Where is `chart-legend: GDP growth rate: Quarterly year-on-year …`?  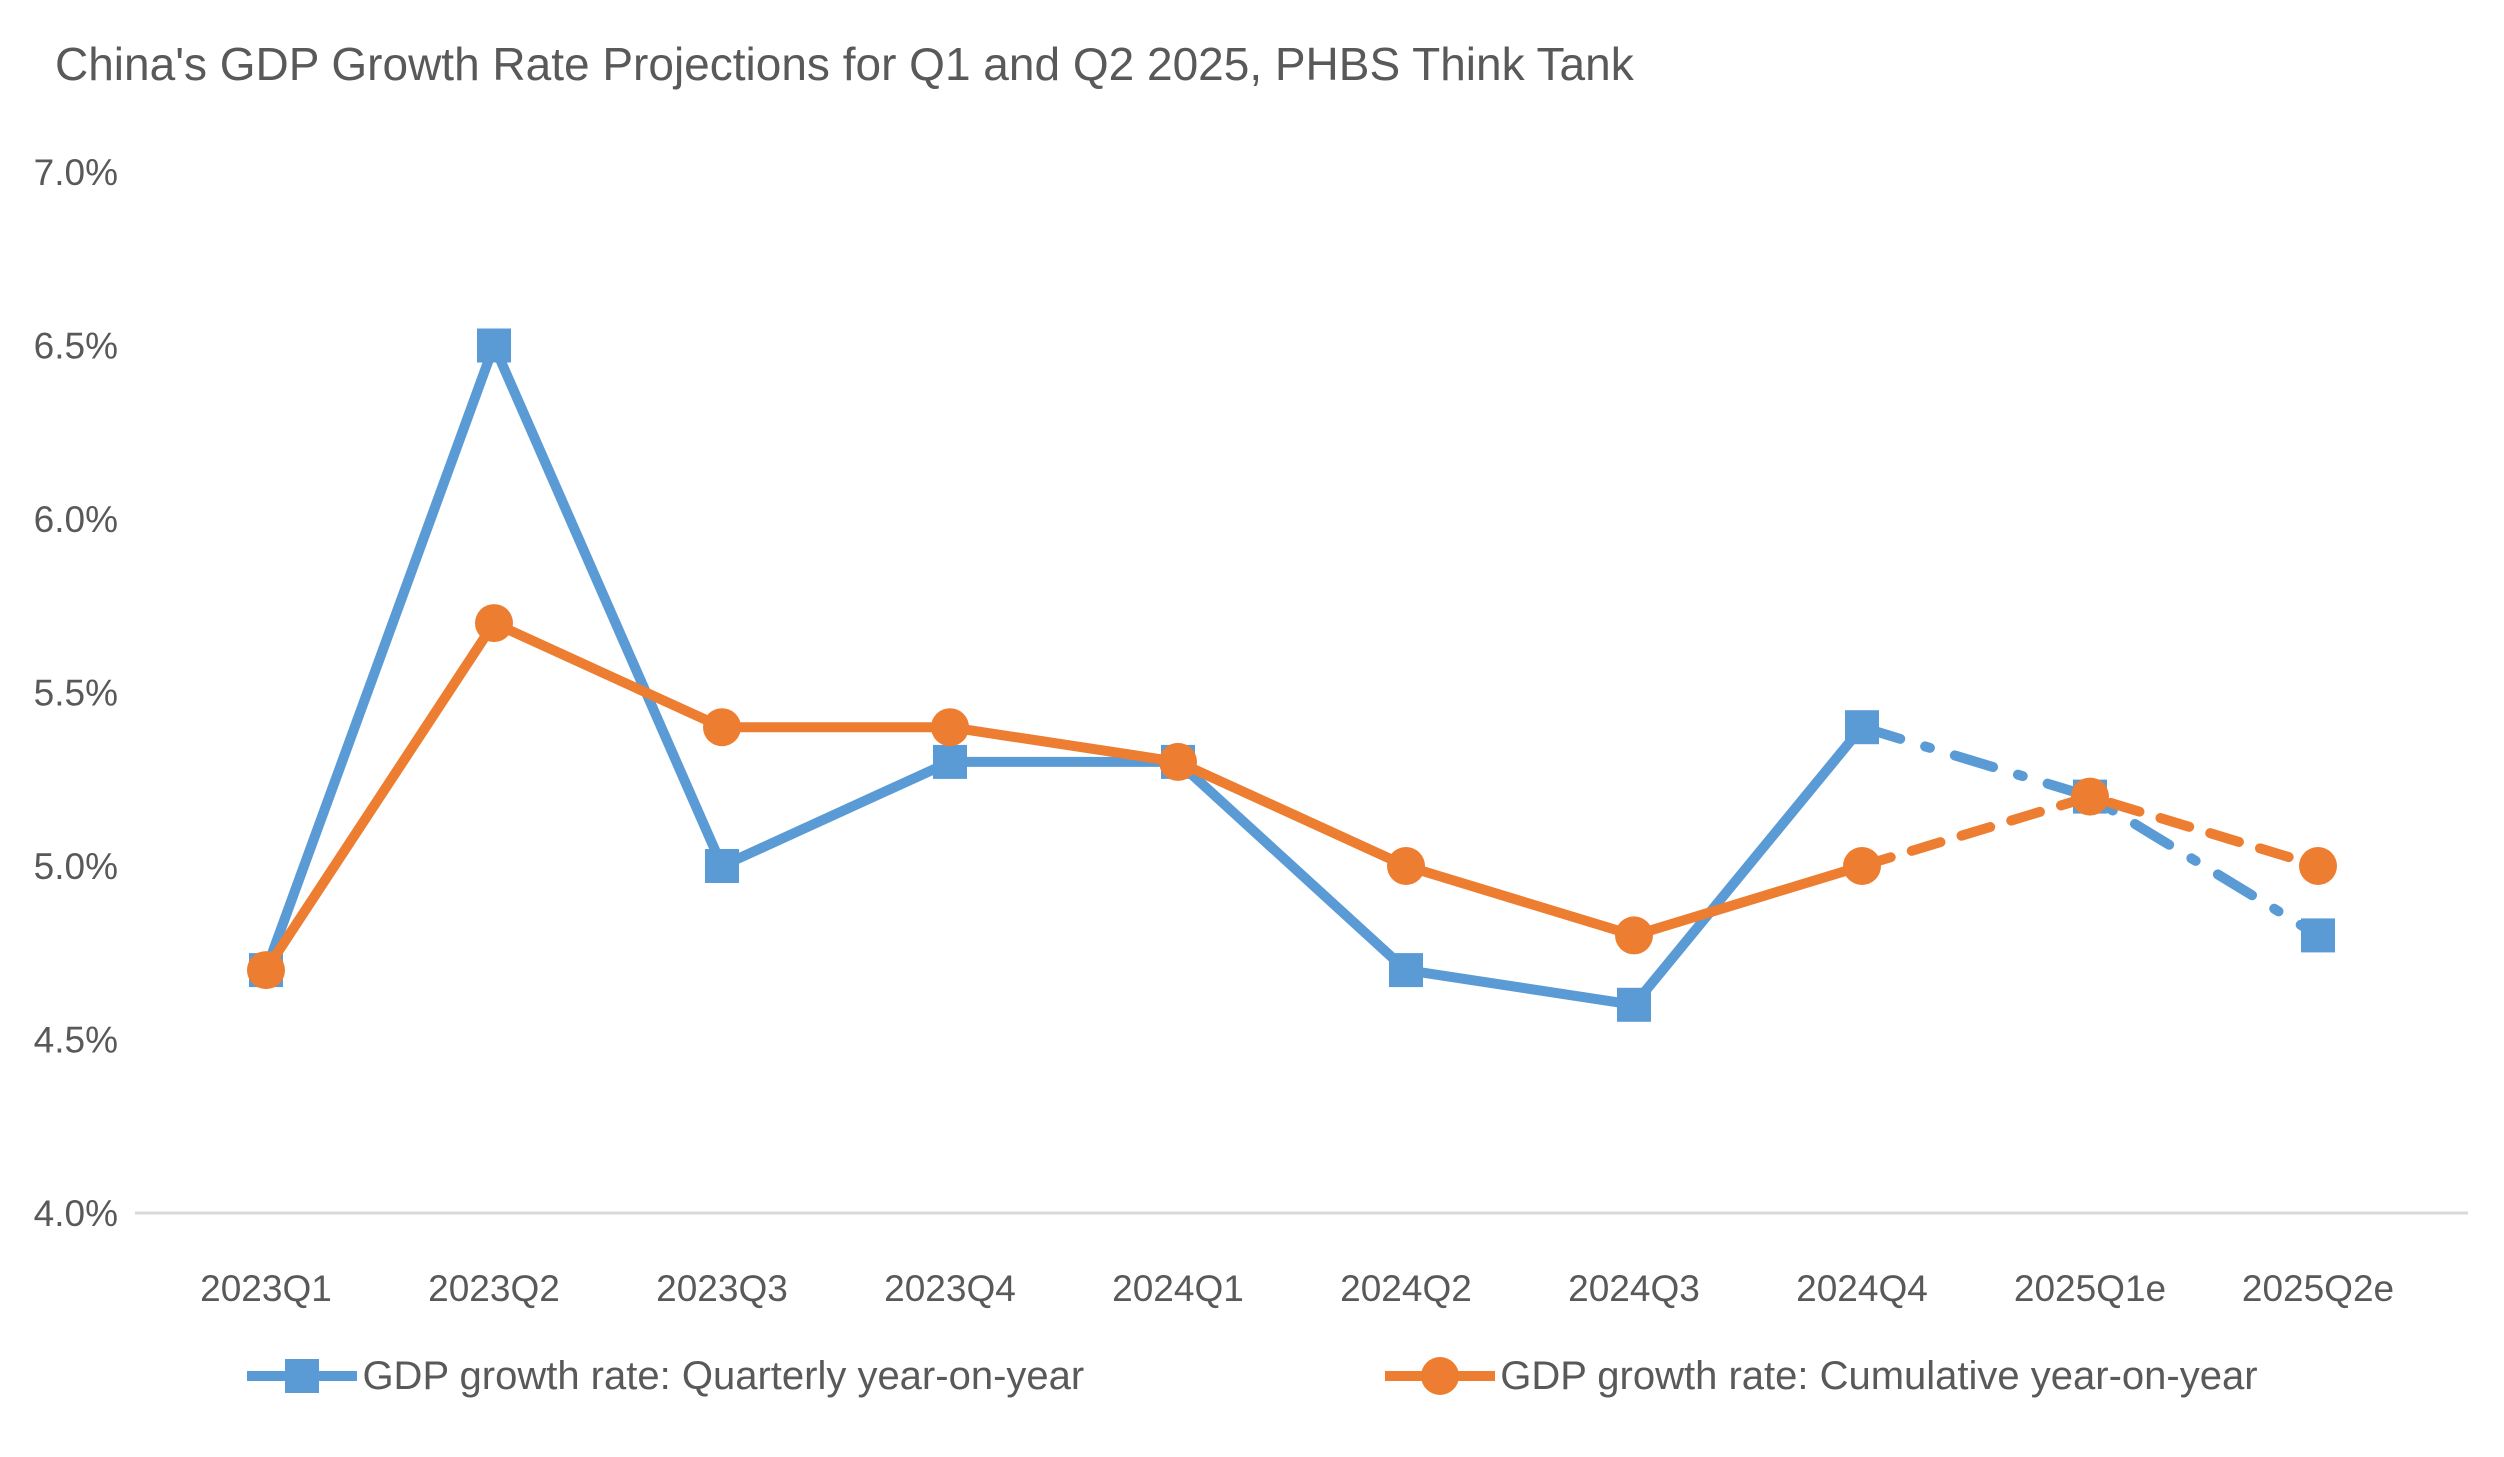 chart-legend: GDP growth rate: Quarterly year-on-year … is located at coordinates (1252, 1376).